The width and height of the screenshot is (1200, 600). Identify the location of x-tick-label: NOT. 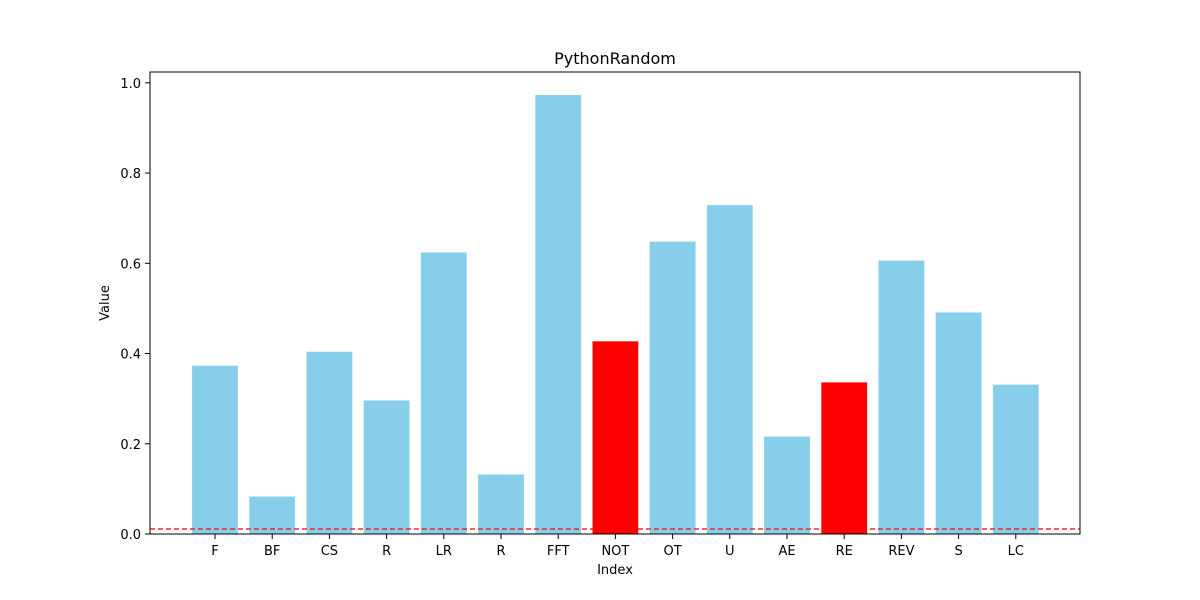
(615, 551).